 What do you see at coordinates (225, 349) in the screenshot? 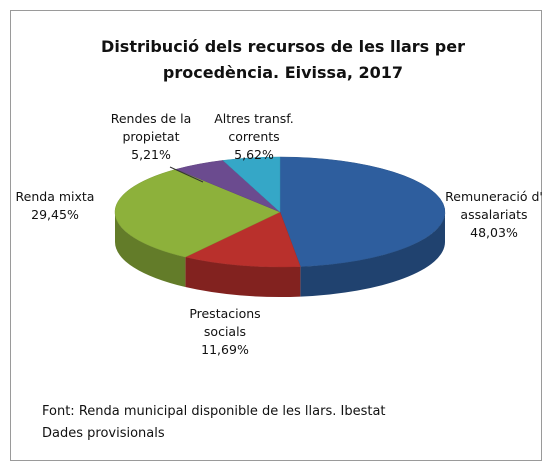
I see `label-value: 11,69%` at bounding box center [225, 349].